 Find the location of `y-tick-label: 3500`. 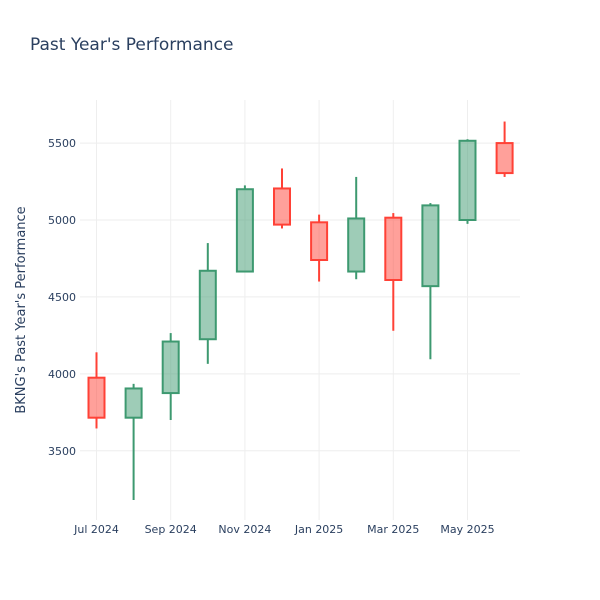

y-tick-label: 3500 is located at coordinates (62, 451).